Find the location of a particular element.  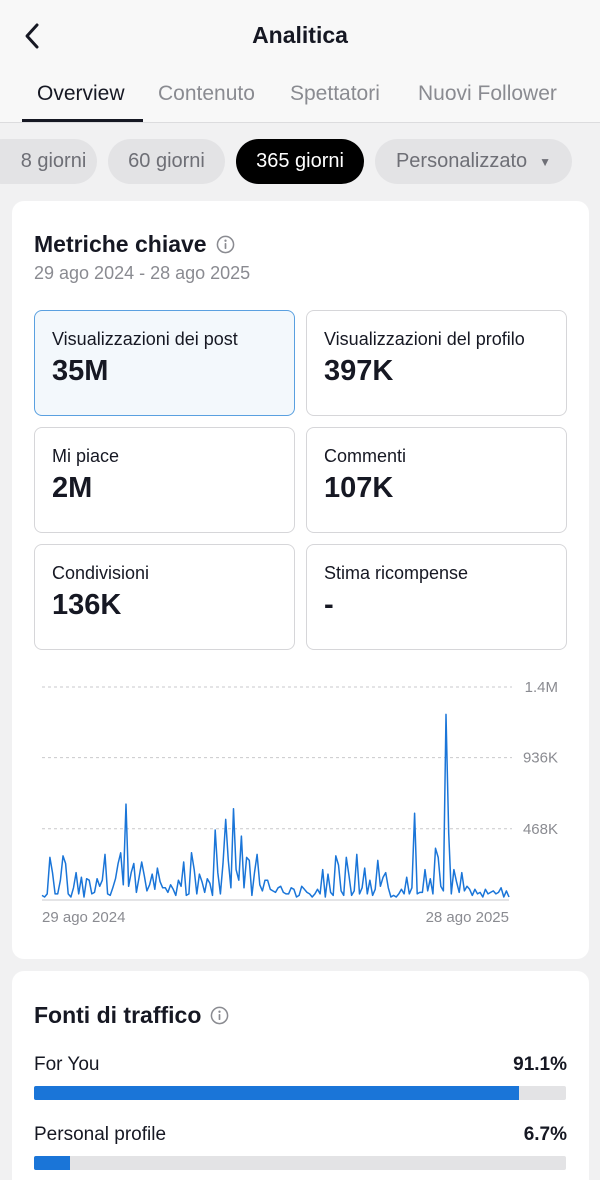

tab-overview: Overview is located at coordinates (81, 93).